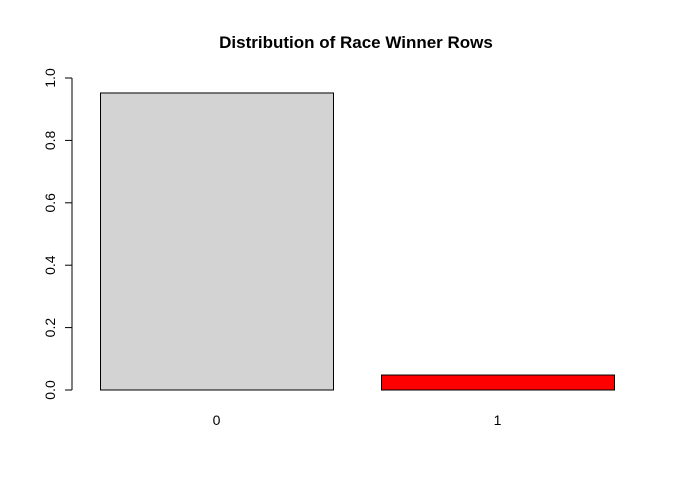  I want to click on chart-title: Distribution of Race Winner Rows, so click(356, 42).